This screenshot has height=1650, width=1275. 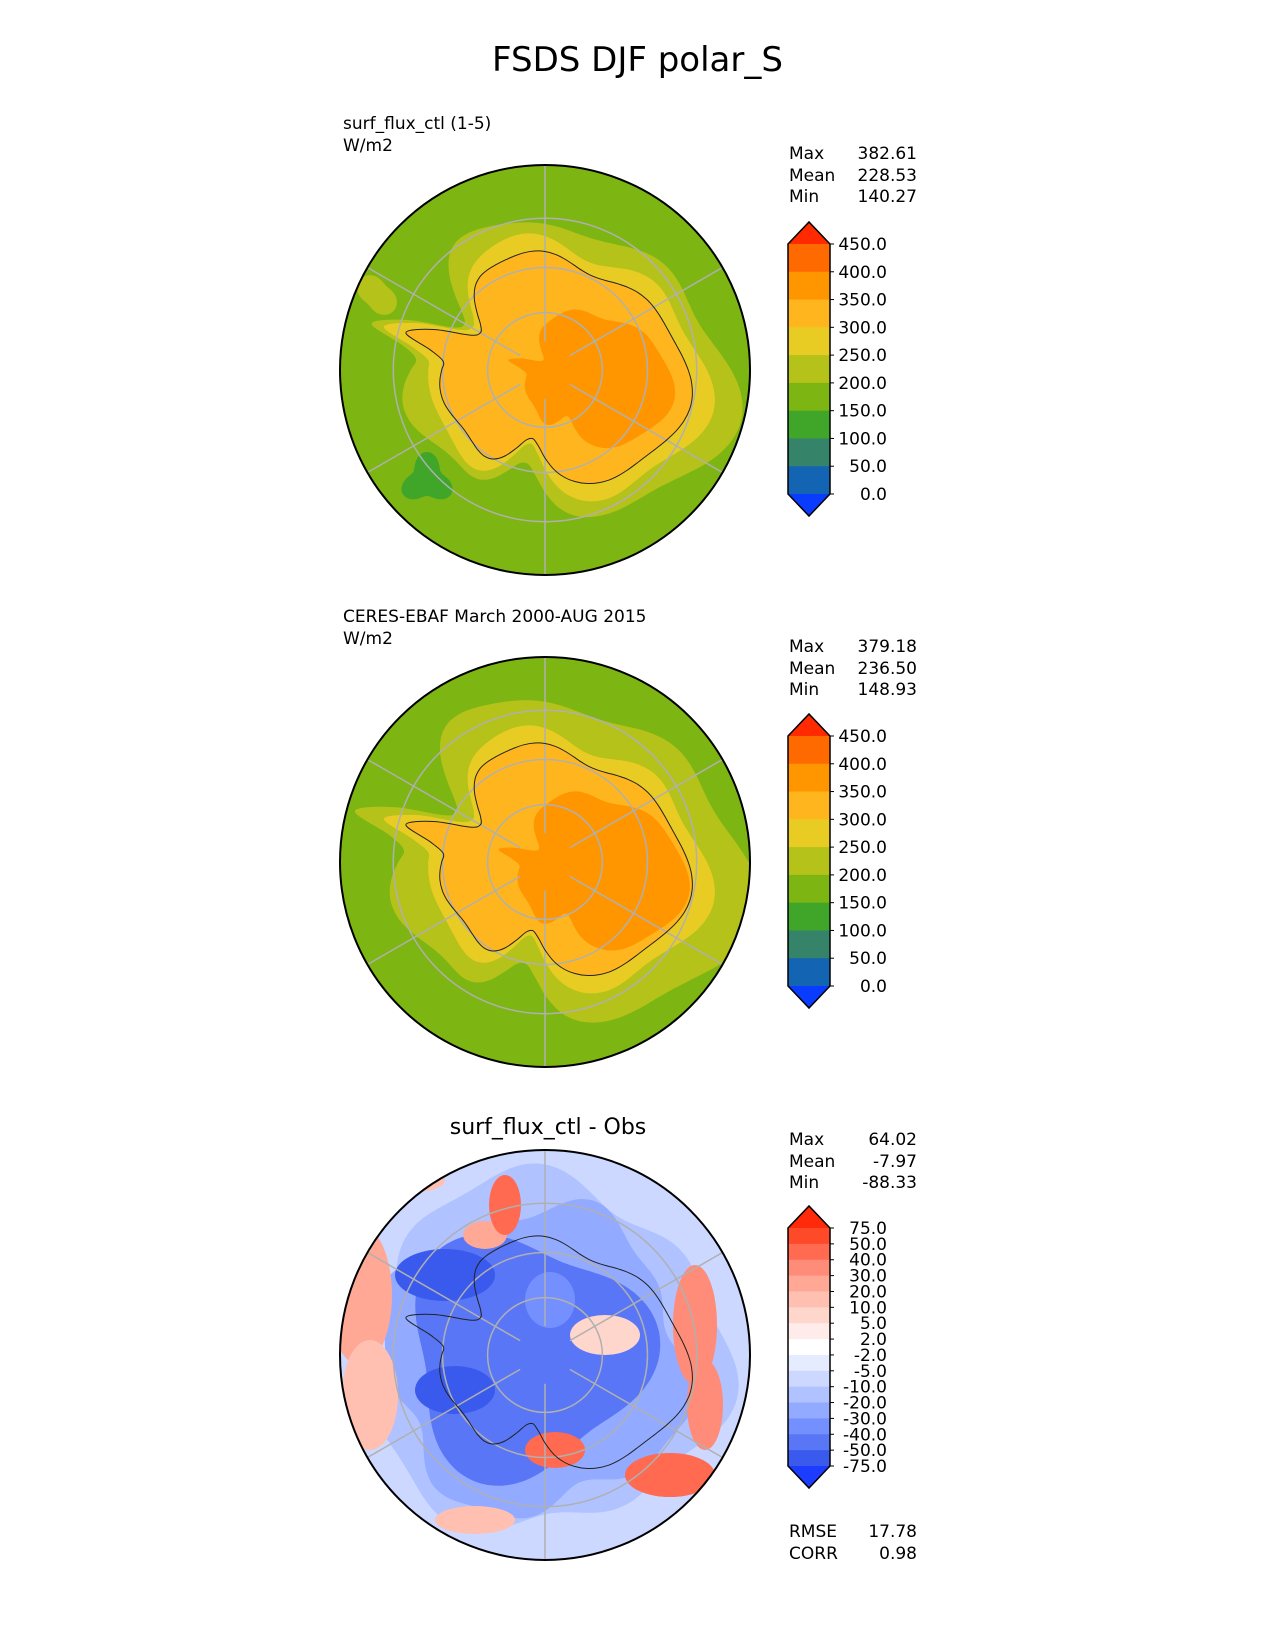 I want to click on stat-value: 140.27, so click(x=887, y=197).